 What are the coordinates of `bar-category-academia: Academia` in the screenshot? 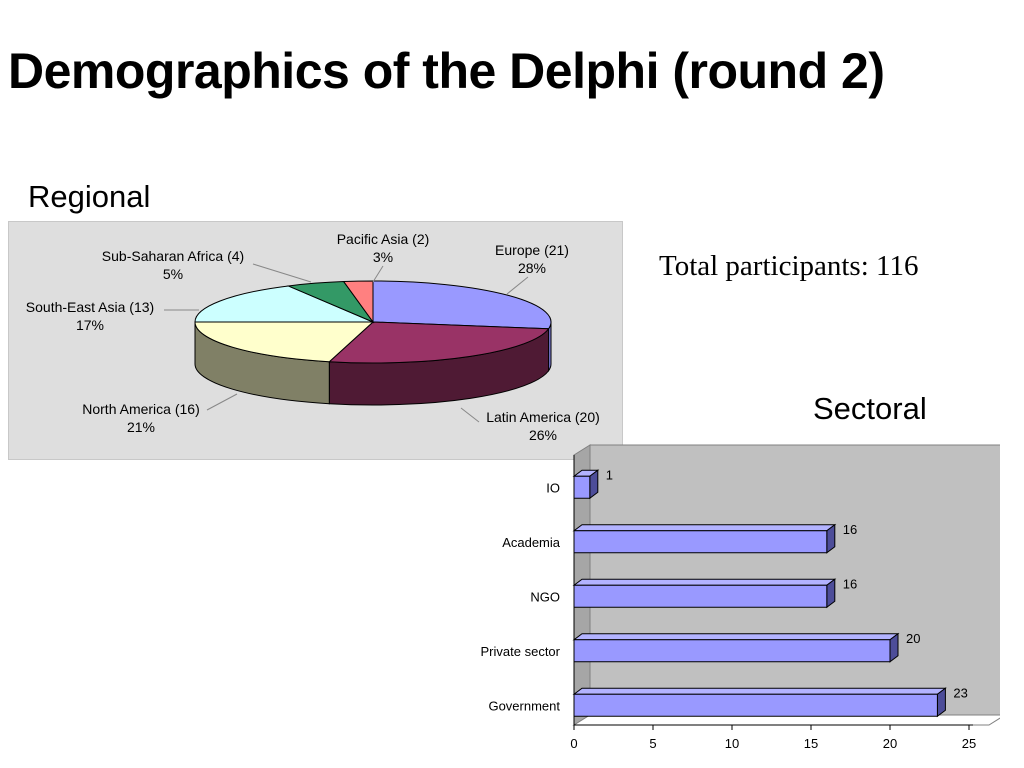 It's located at (531, 542).